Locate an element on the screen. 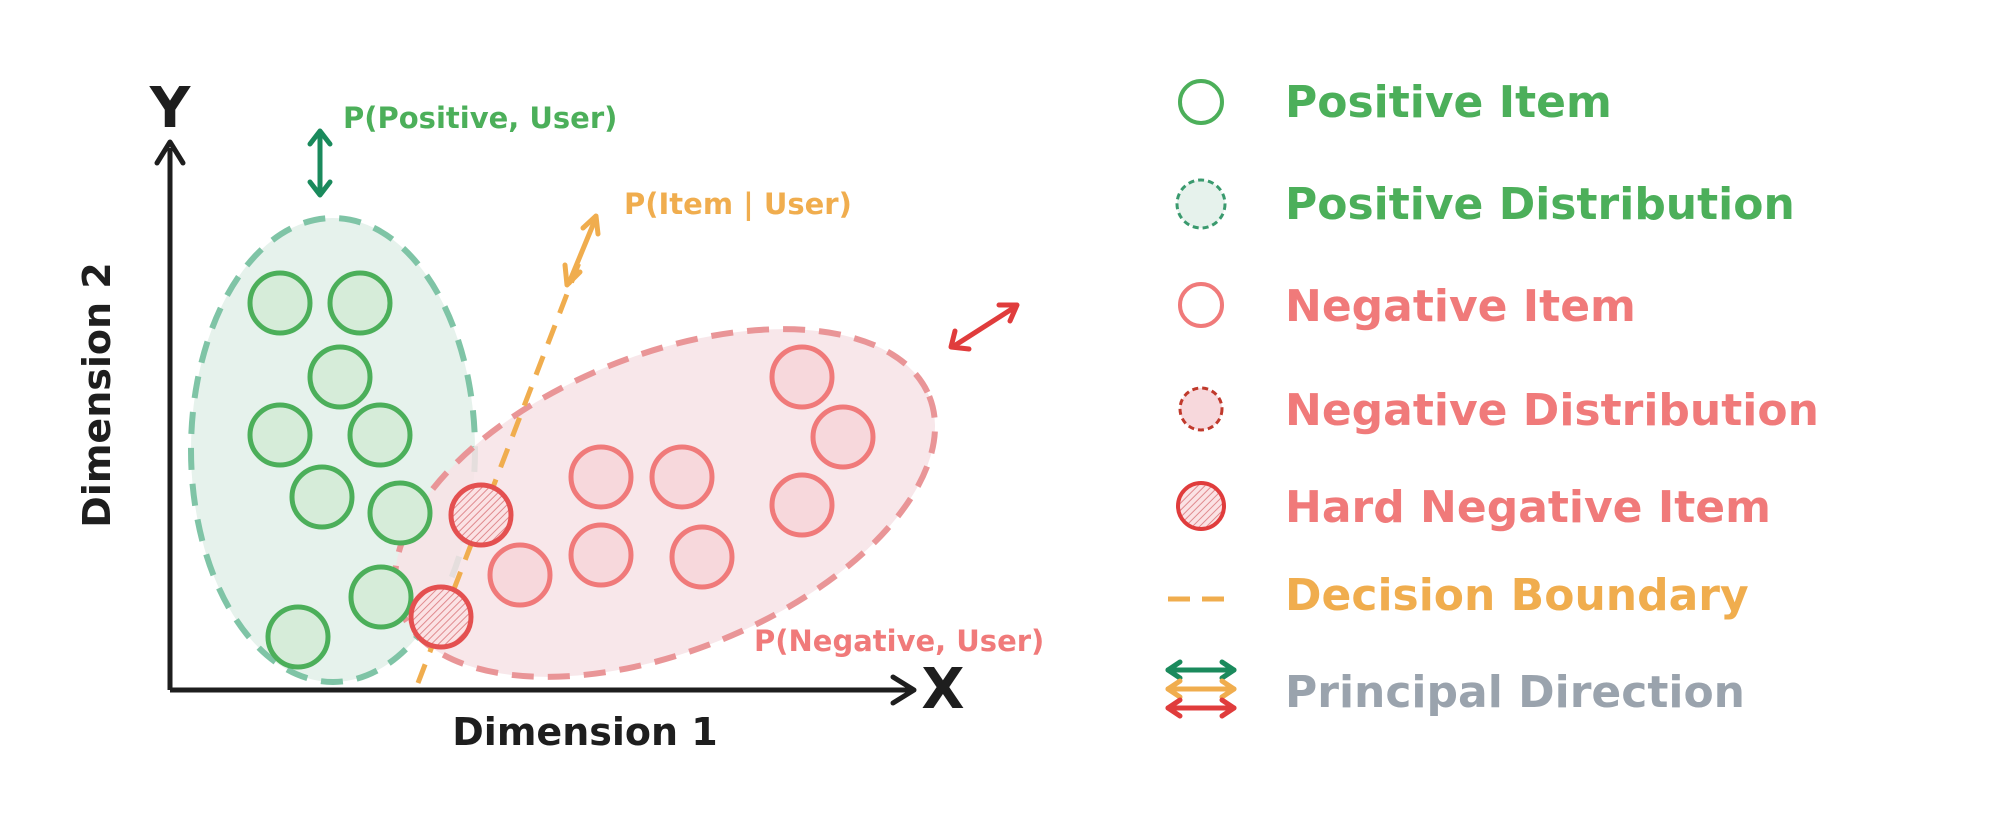 Image resolution: width=1994 pixels, height=820 pixels. x-axis-title: Dimension 1 is located at coordinates (584, 732).